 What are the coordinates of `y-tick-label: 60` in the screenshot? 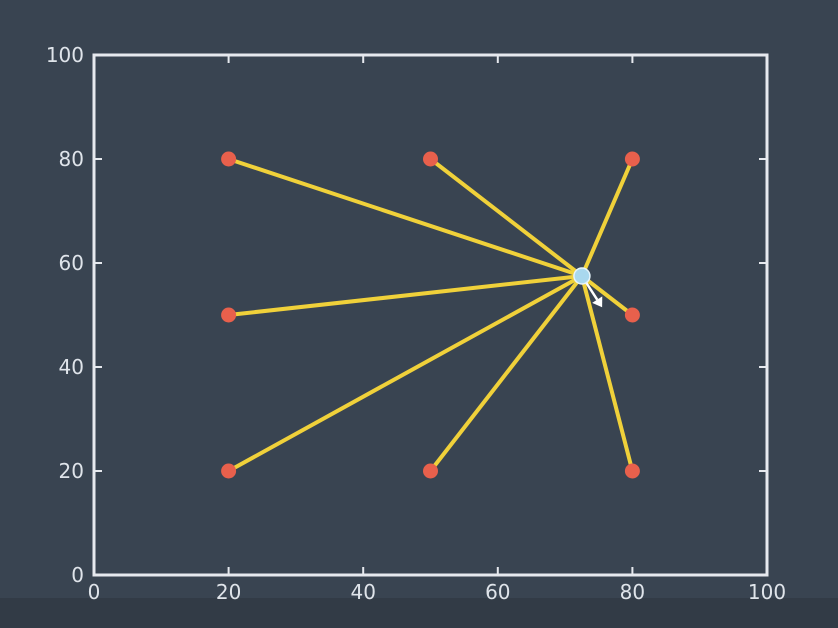 It's located at (71, 263).